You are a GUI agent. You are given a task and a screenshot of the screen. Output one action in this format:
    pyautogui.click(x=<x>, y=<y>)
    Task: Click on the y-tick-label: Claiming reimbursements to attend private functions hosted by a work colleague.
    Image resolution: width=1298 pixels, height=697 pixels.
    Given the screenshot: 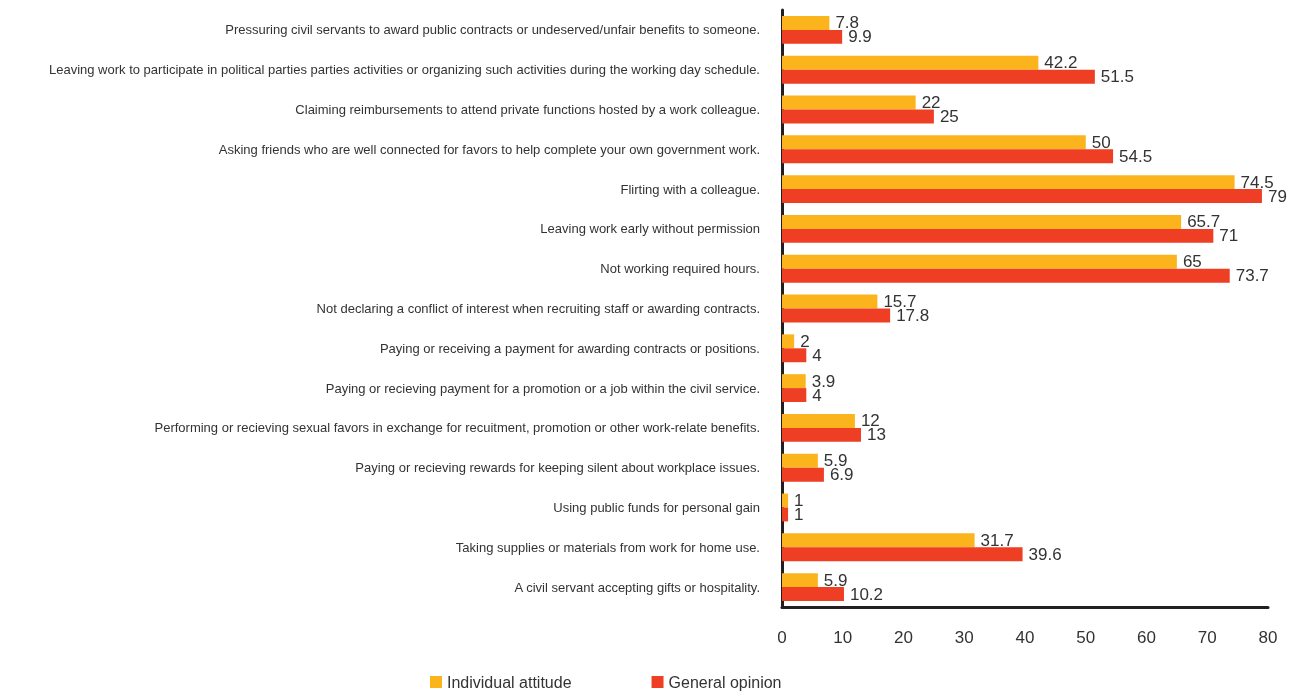 What is the action you would take?
    pyautogui.click(x=527, y=109)
    